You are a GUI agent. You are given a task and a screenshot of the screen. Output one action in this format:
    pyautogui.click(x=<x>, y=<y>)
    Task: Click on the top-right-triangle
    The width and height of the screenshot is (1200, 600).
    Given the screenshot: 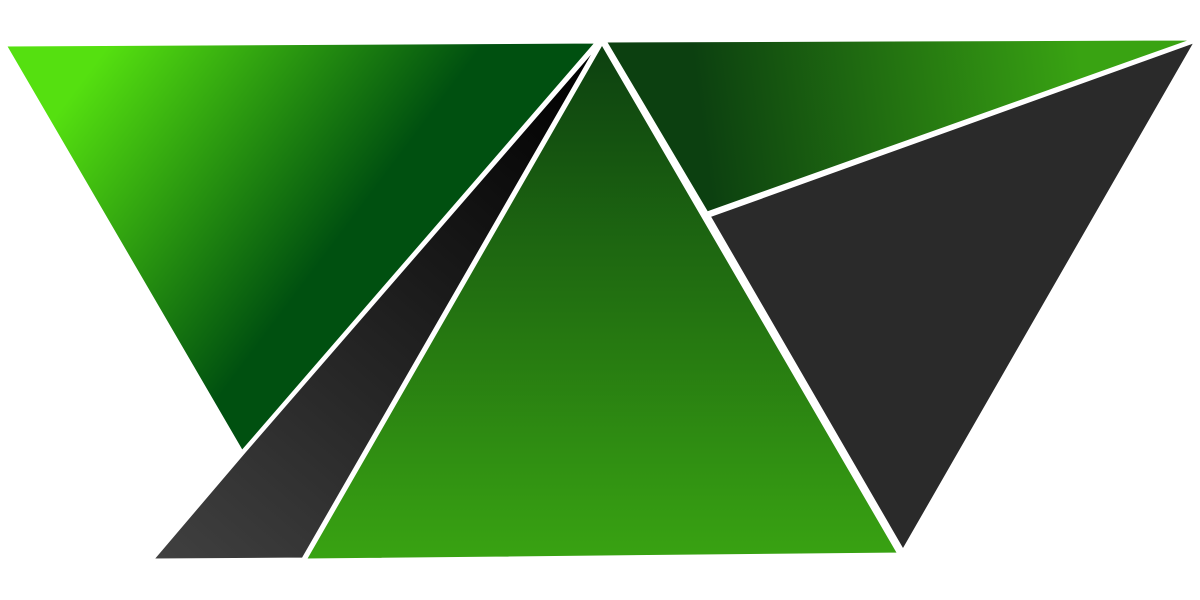 What is the action you would take?
    pyautogui.click(x=900, y=126)
    